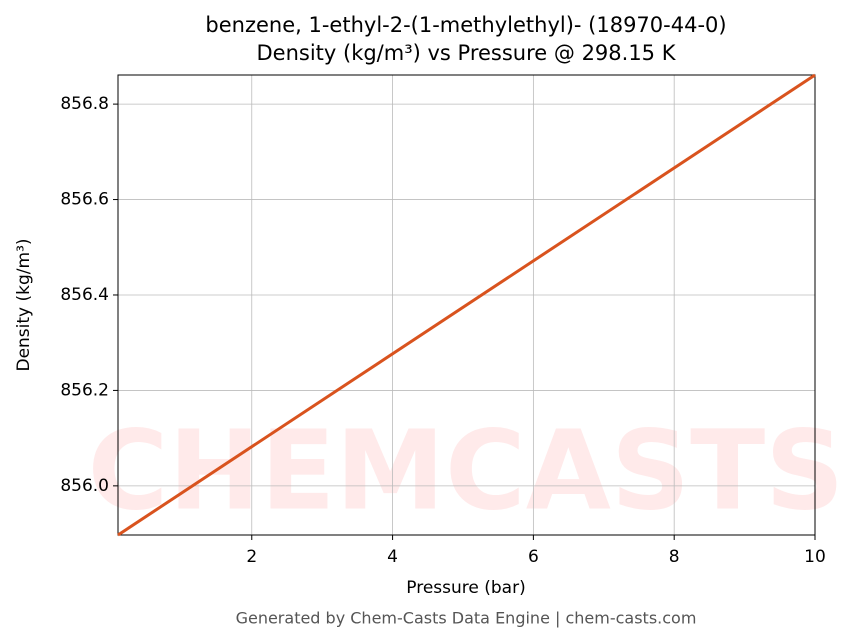  What do you see at coordinates (84, 486) in the screenshot?
I see `y-tick-label: 856.0` at bounding box center [84, 486].